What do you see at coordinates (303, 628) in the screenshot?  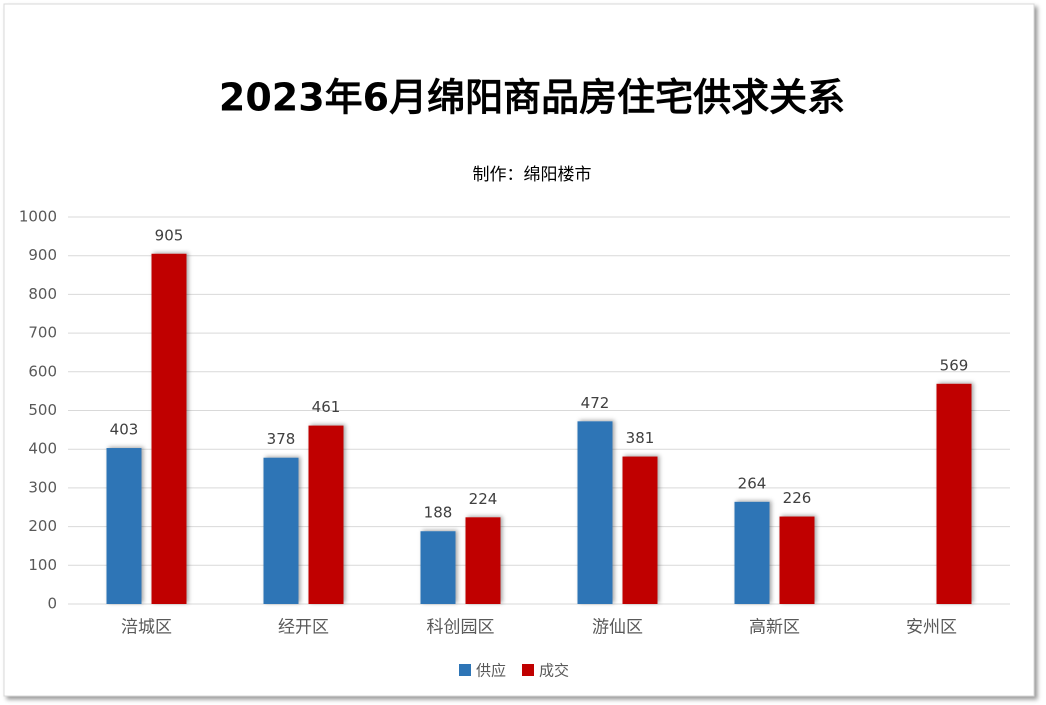 I see `x-tick-label: 经开区` at bounding box center [303, 628].